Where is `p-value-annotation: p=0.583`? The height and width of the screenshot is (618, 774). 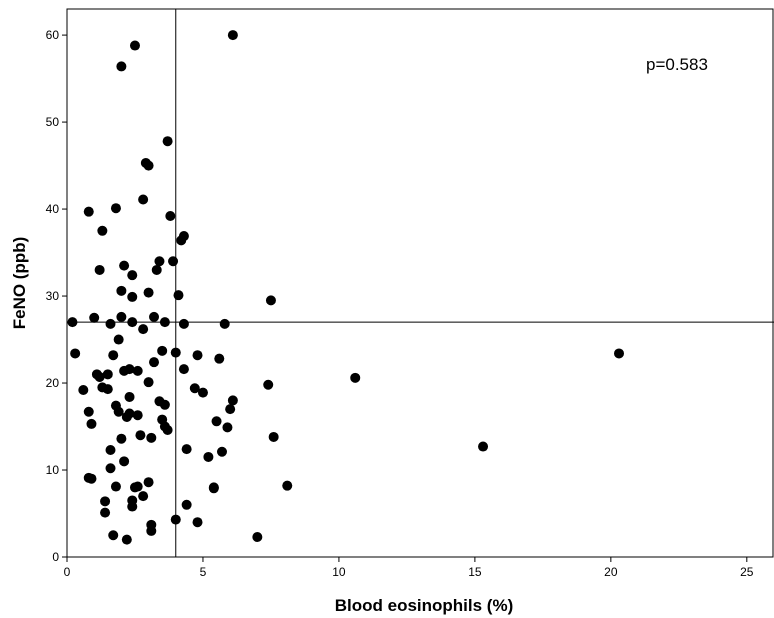
p-value-annotation: p=0.583 is located at coordinates (677, 64).